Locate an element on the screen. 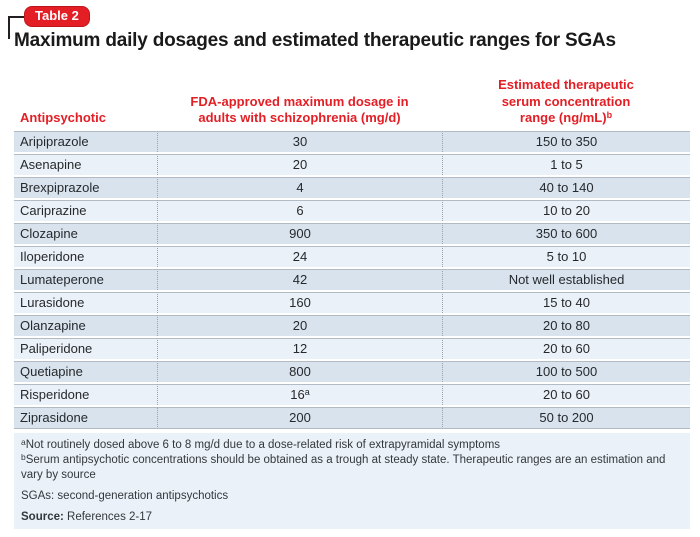 The height and width of the screenshot is (537, 700). table-row: Risperidone 16a 20 to 60 is located at coordinates (352, 394).